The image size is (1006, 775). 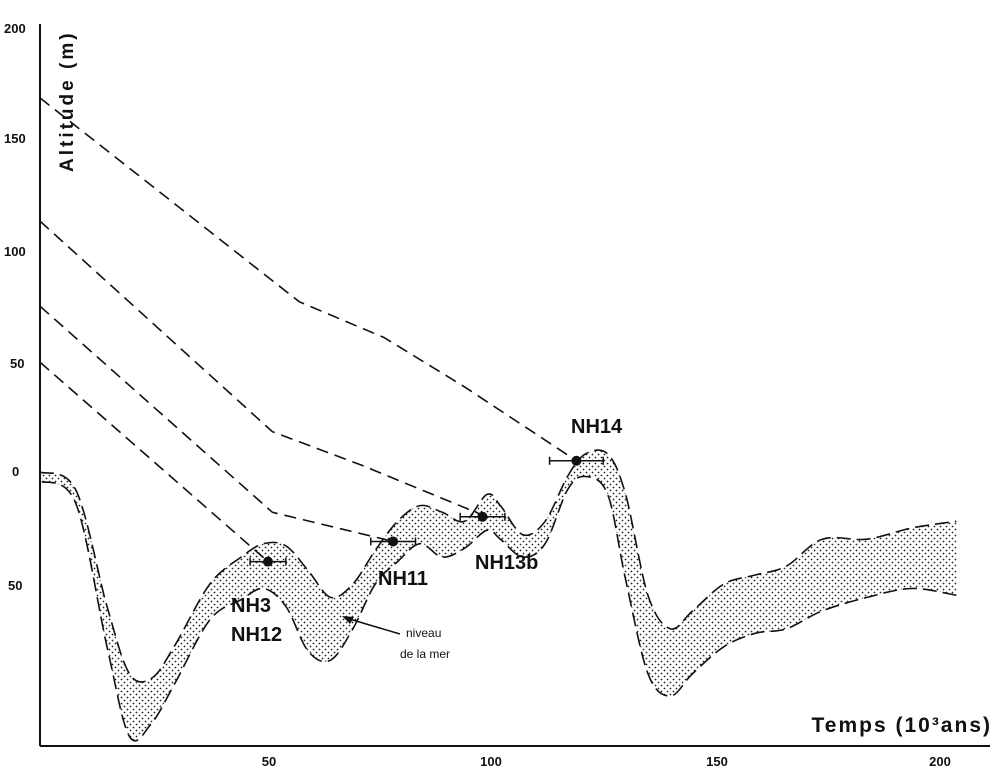 I want to click on y-tick-label: 200, so click(x=15, y=28).